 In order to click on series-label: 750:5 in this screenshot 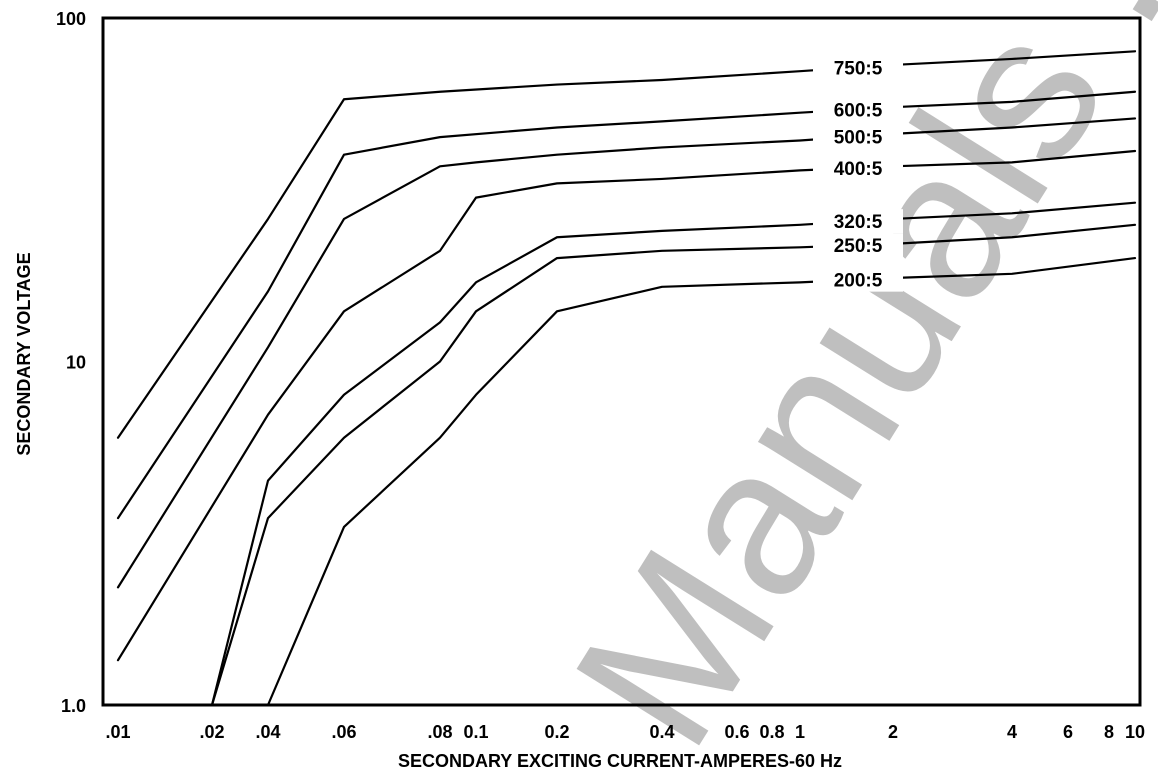, I will do `click(858, 68)`.